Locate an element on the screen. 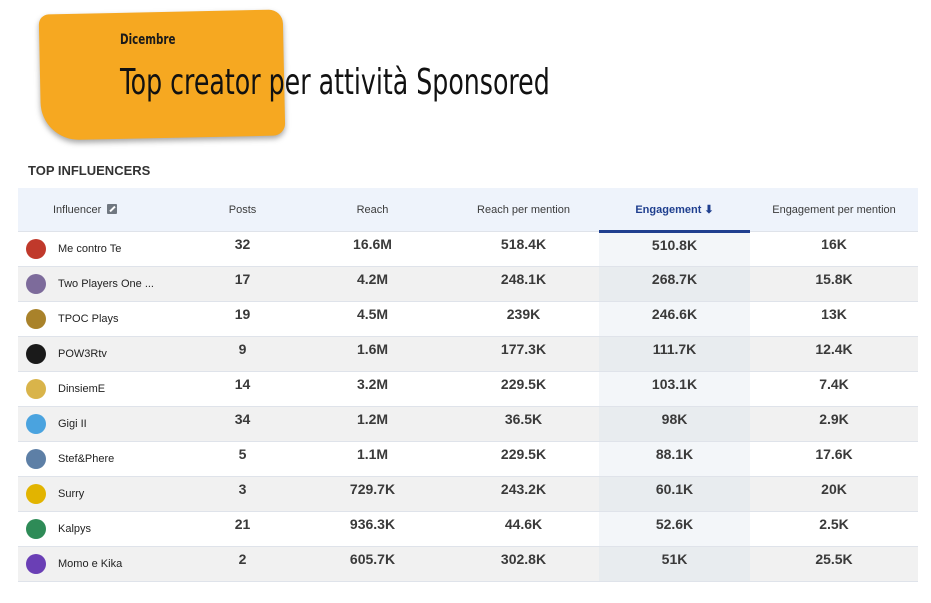  reach-per-mention-cell: 239K is located at coordinates (523, 319).